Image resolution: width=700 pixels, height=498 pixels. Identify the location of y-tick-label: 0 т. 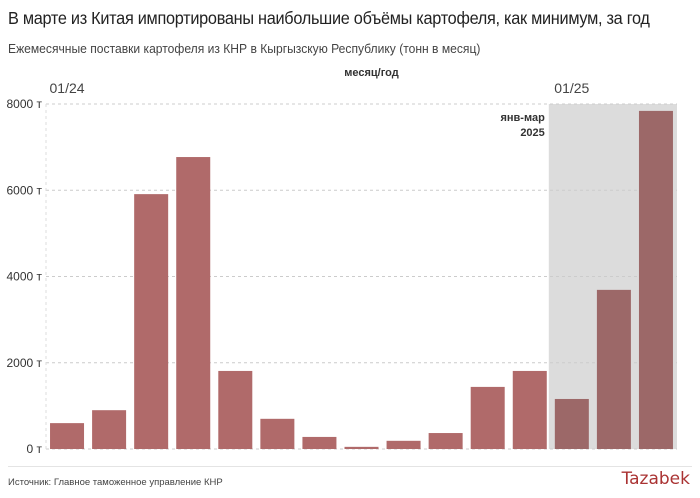
(34, 449).